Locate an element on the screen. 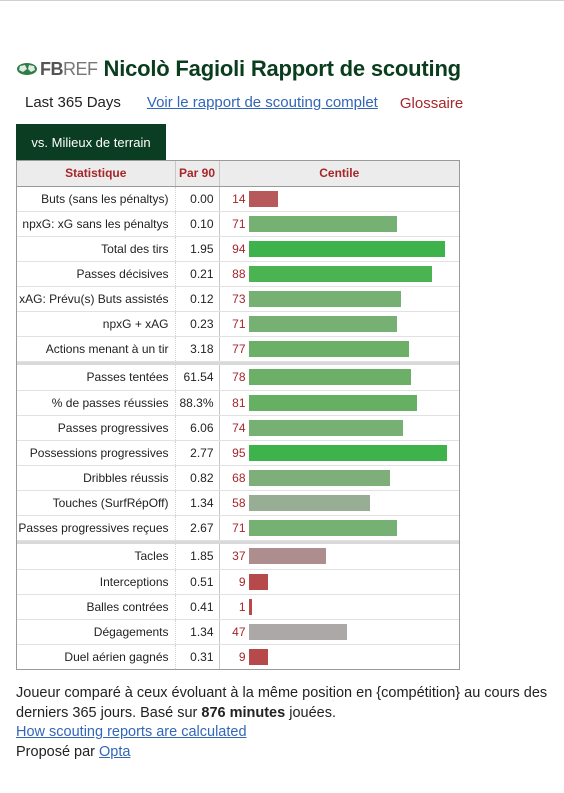  per90-value: 2.77 is located at coordinates (197, 453).